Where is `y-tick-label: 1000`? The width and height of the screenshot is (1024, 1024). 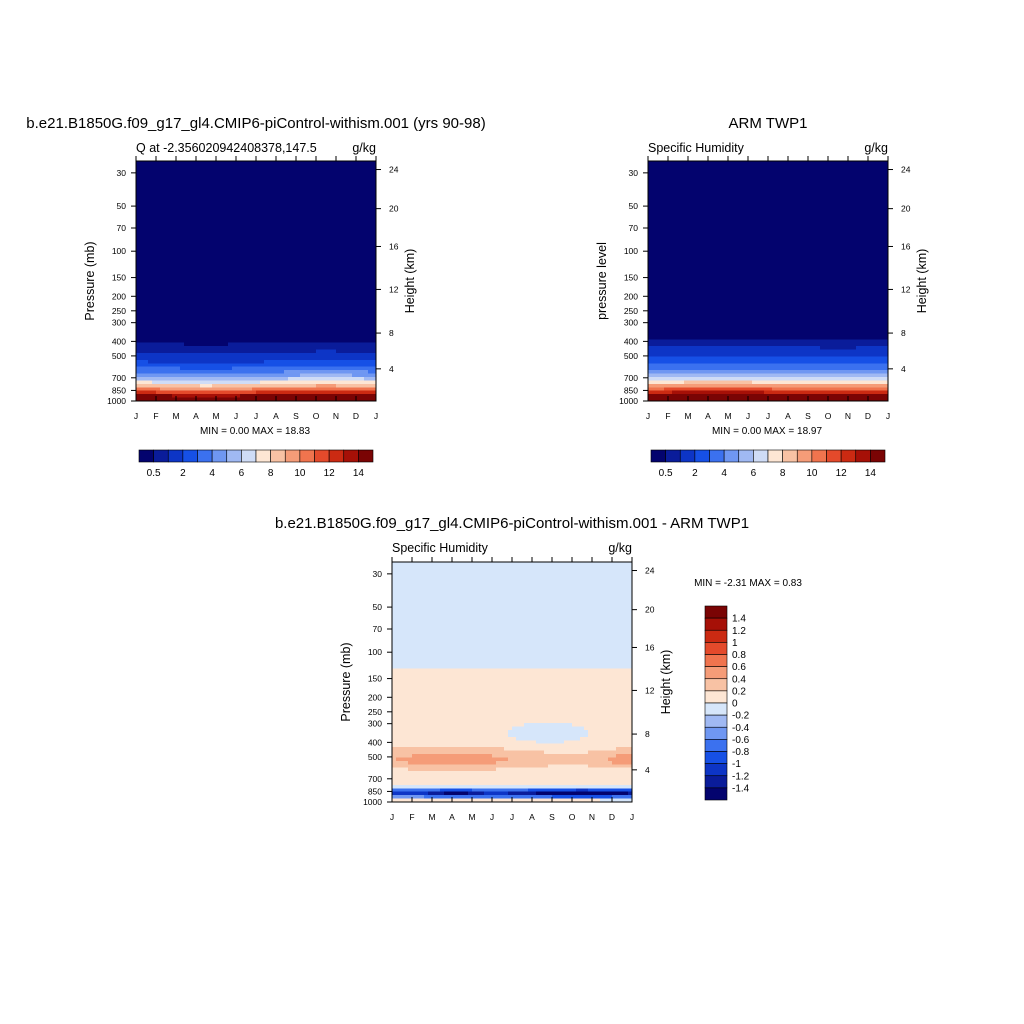 y-tick-label: 1000 is located at coordinates (116, 401).